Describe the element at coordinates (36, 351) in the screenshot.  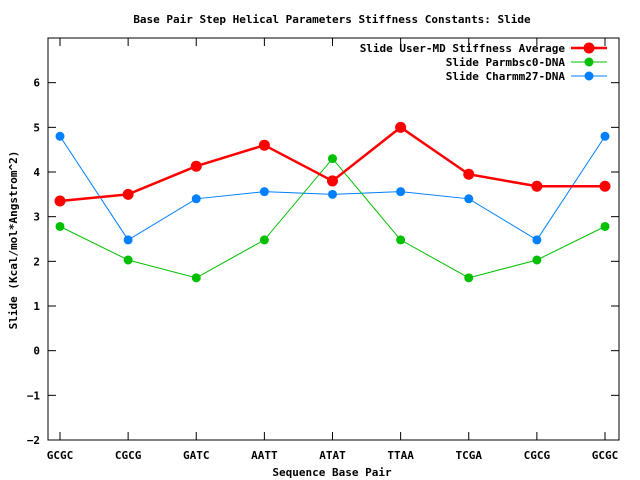
I see `y-tick-label: 0` at that location.